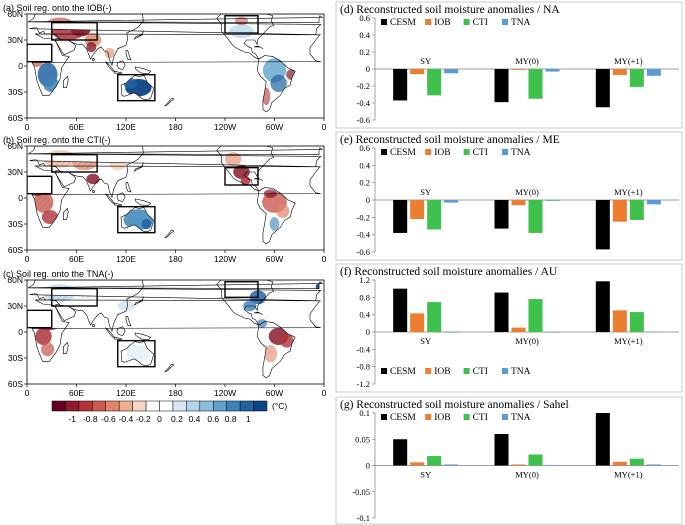  What do you see at coordinates (509, 65) in the screenshot?
I see `chart-frame` at bounding box center [509, 65].